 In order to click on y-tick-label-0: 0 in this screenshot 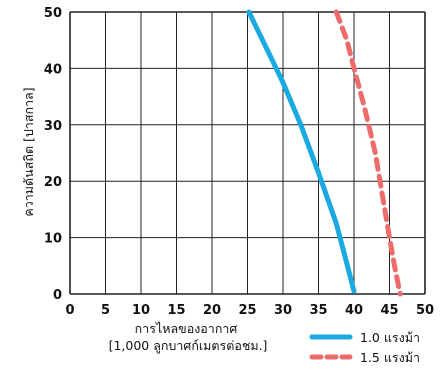, I will do `click(57, 295)`.